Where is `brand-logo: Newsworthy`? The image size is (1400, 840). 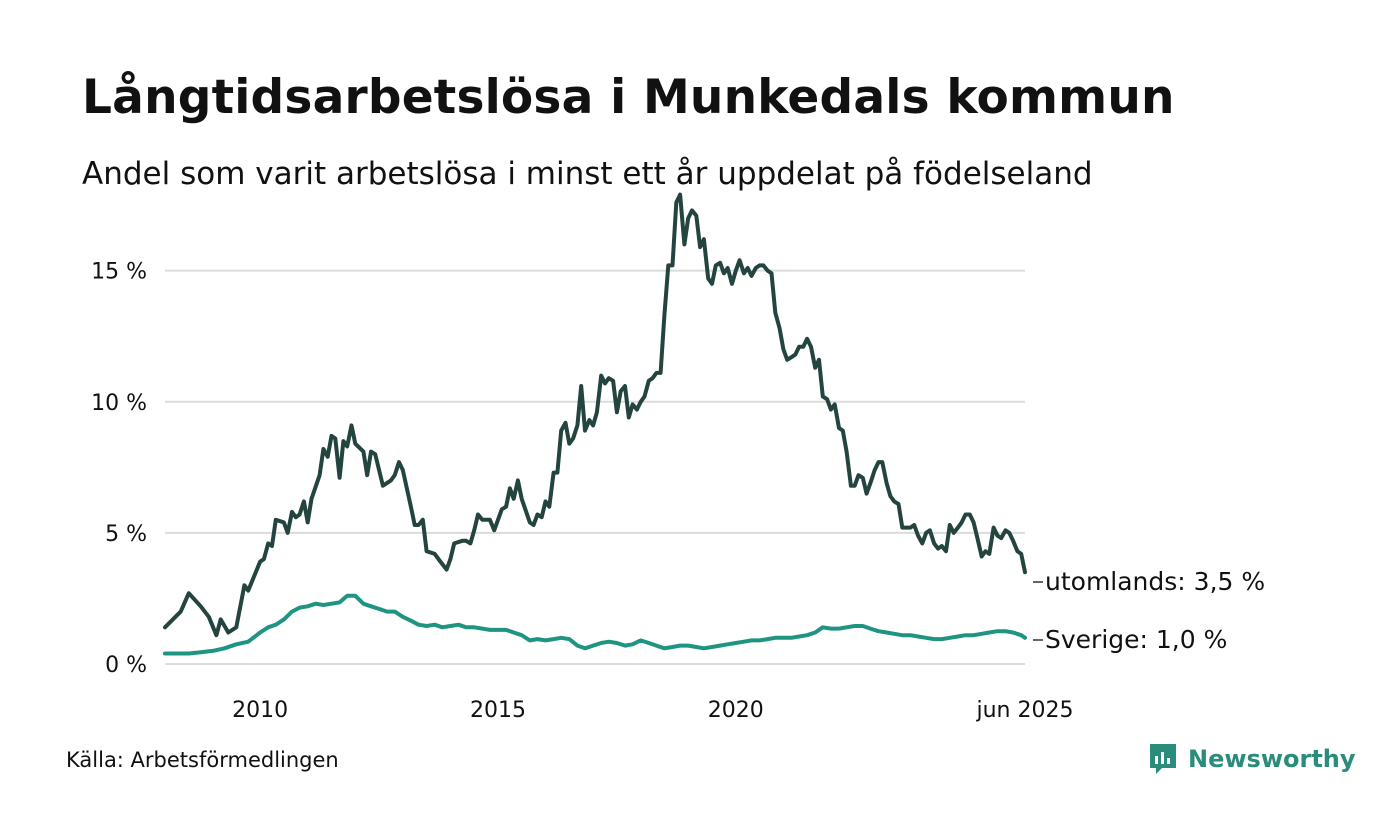 brand-logo: Newsworthy is located at coordinates (1252, 759).